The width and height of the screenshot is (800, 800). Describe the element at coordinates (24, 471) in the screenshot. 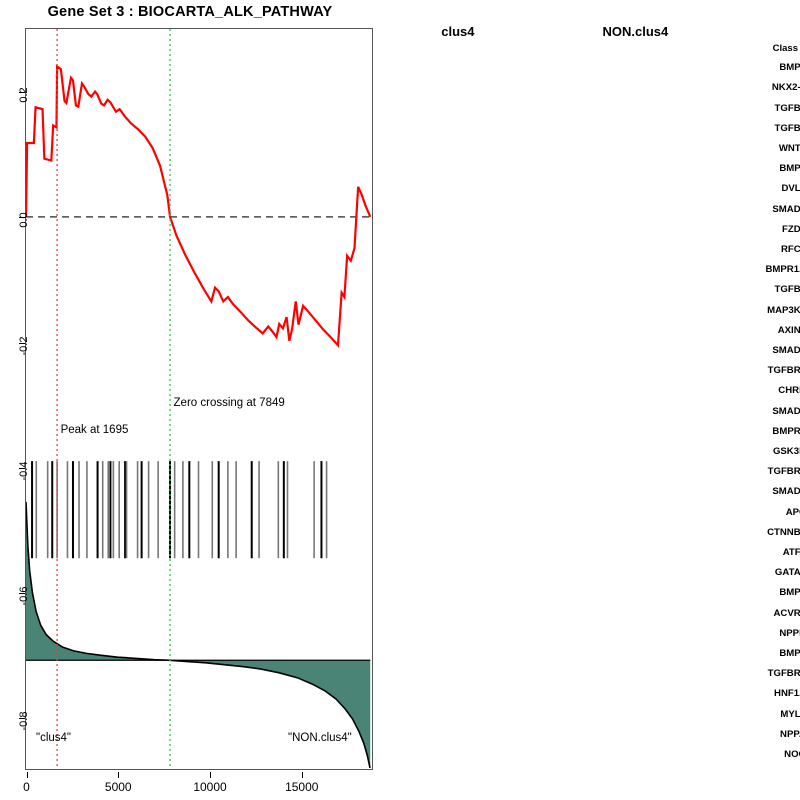

I see `y-axis-label: -0.4` at that location.